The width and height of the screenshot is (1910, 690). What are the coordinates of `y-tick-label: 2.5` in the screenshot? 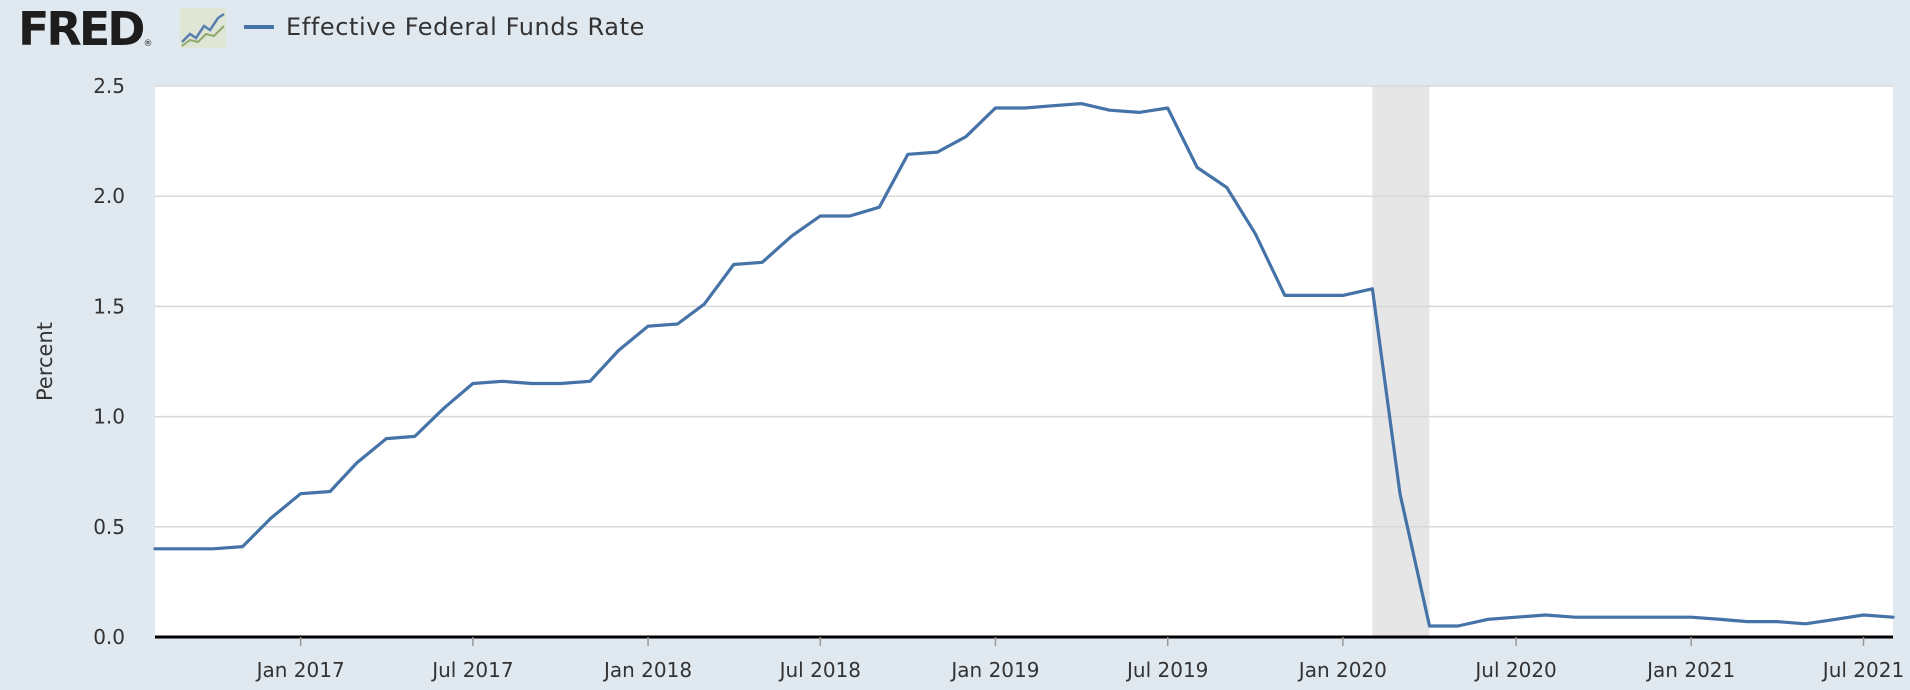 It's located at (109, 86).